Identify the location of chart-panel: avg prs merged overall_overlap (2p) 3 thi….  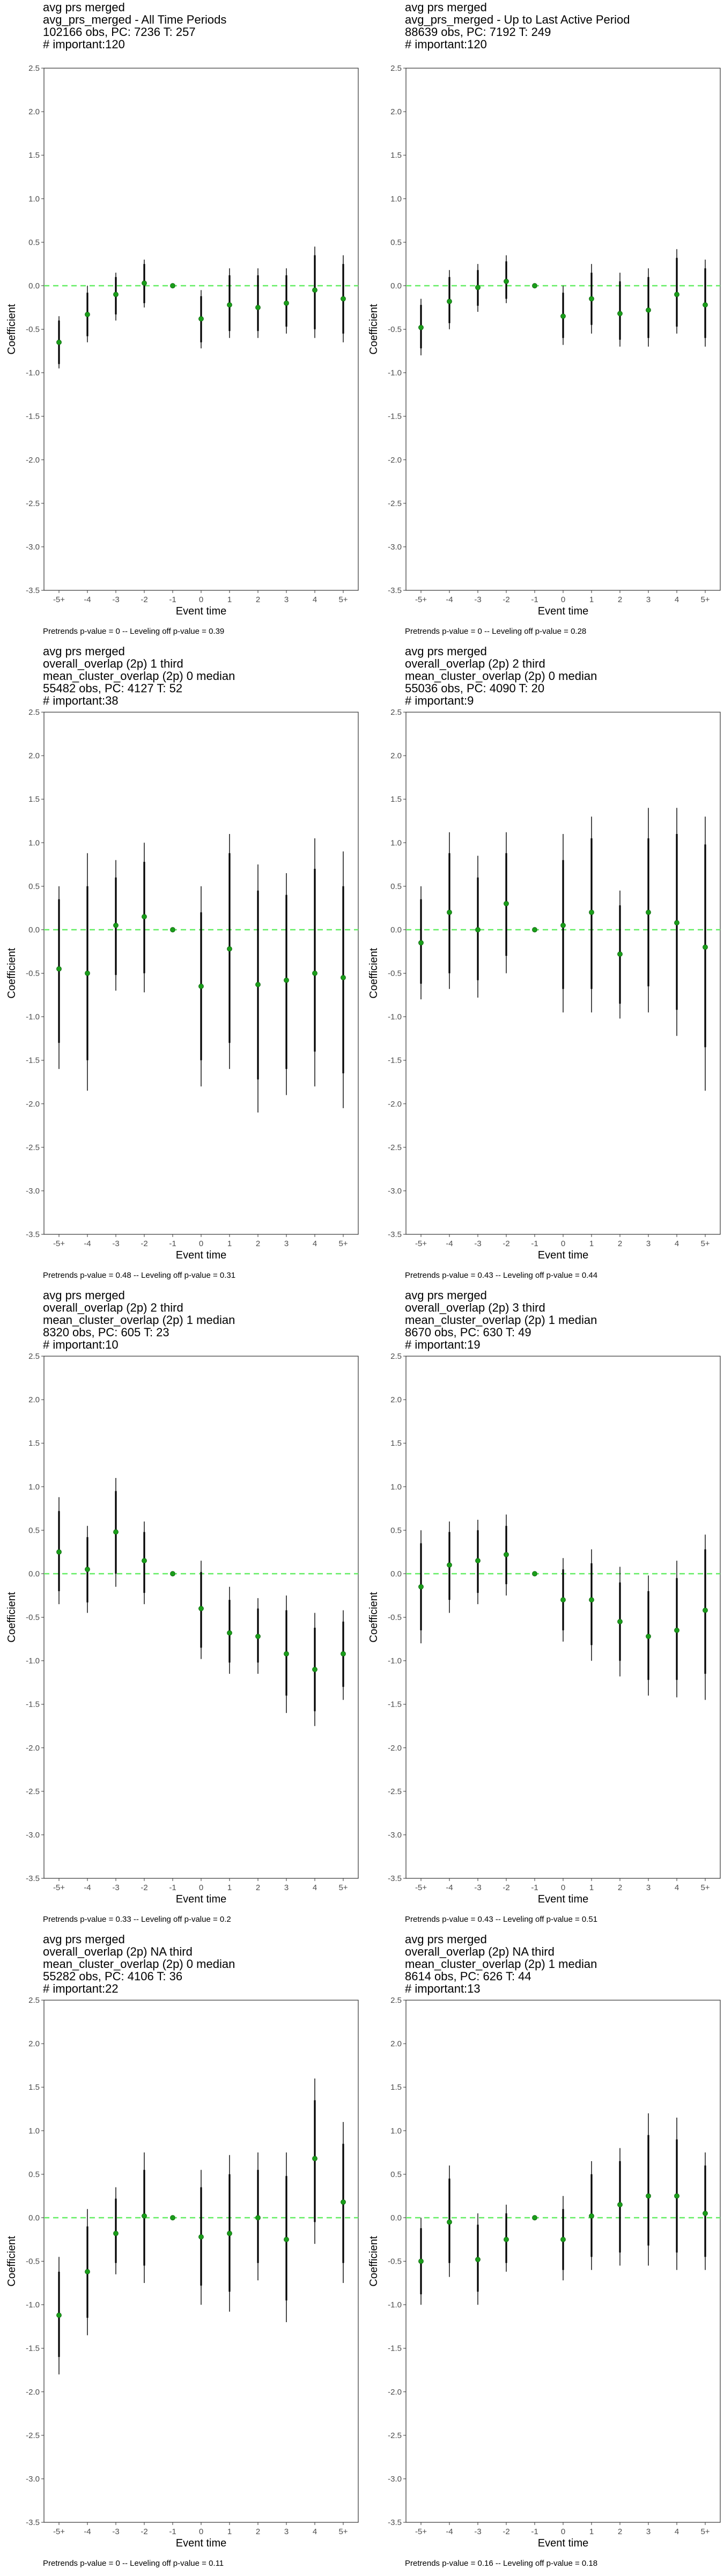
(543, 1610).